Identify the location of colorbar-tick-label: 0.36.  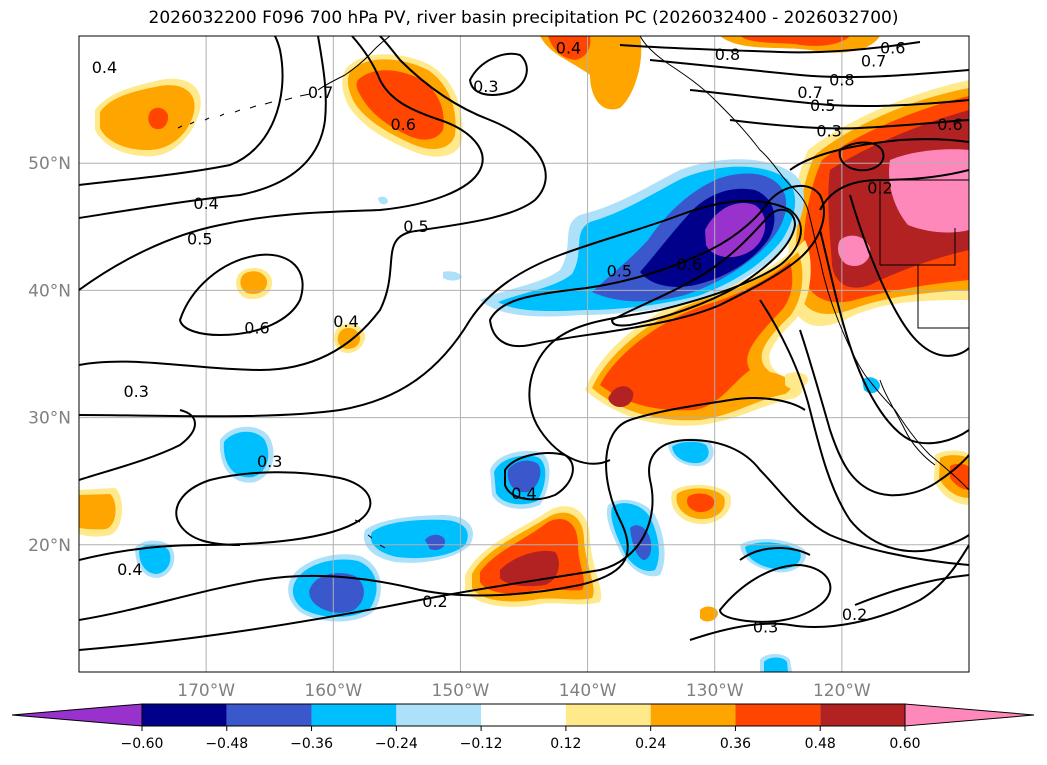
(735, 744).